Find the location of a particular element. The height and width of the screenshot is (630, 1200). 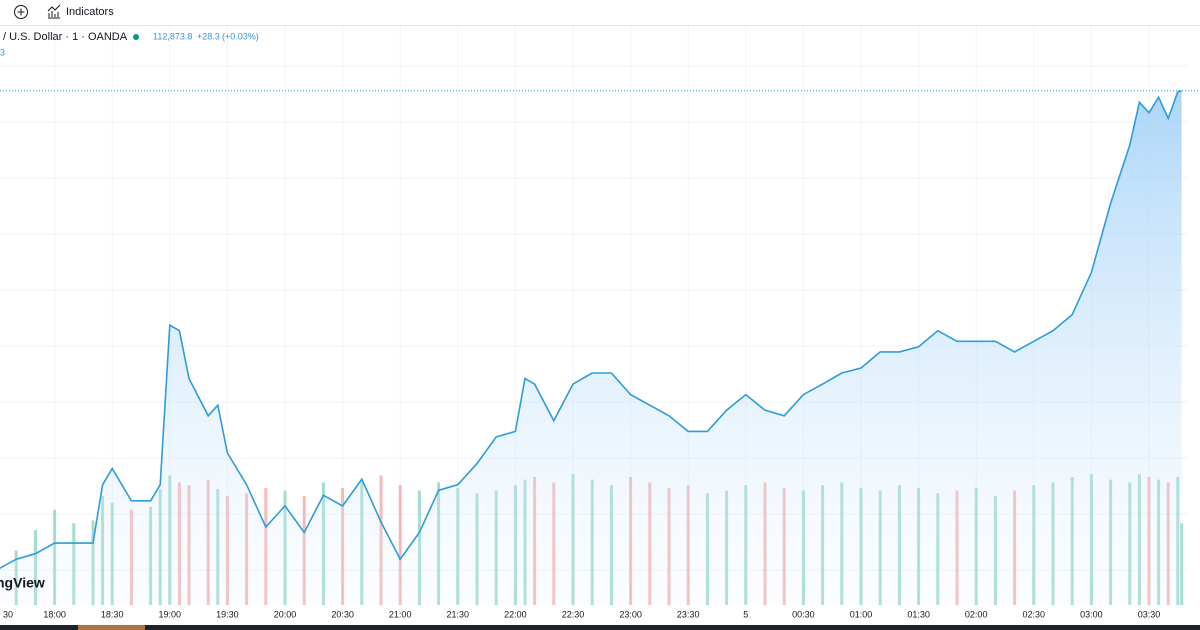

x-tick-label: 01:30 is located at coordinates (918, 614).